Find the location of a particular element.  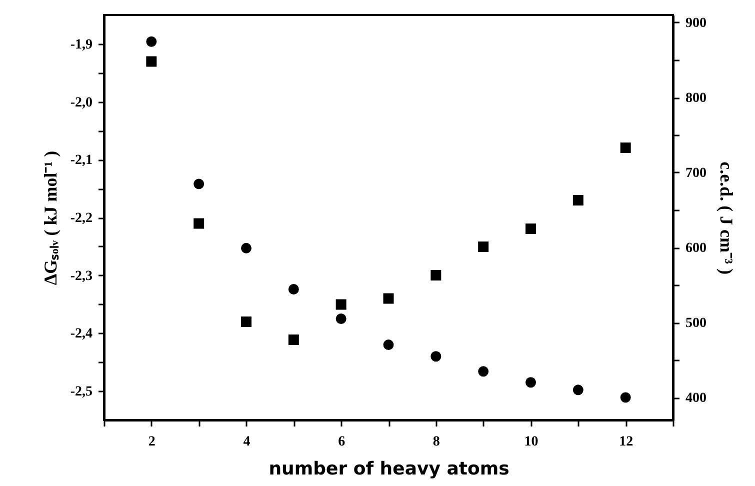

y2-tick-label: 900 is located at coordinates (696, 23).